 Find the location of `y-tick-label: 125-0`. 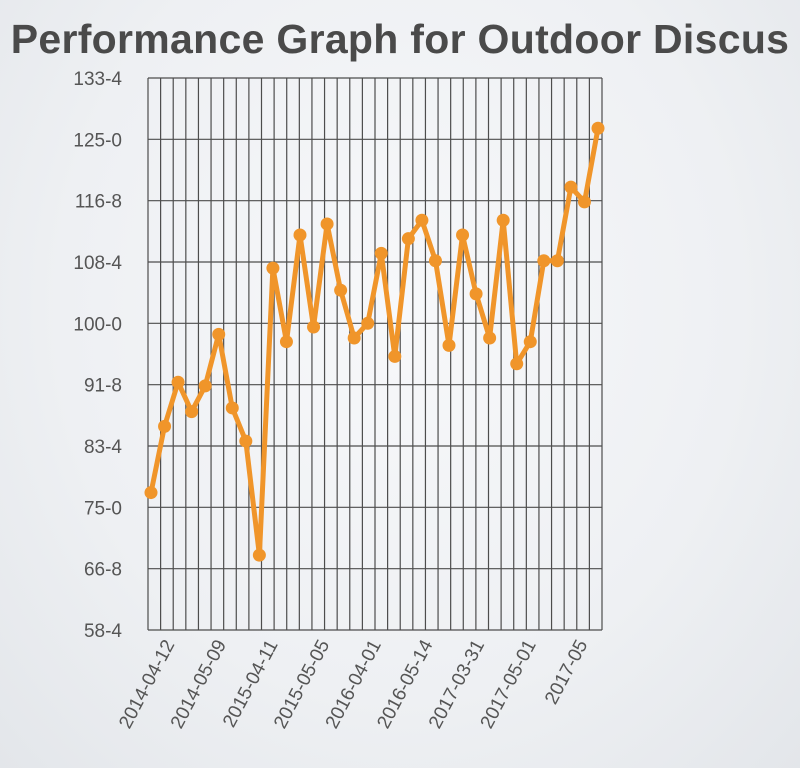

y-tick-label: 125-0 is located at coordinates (97, 140).